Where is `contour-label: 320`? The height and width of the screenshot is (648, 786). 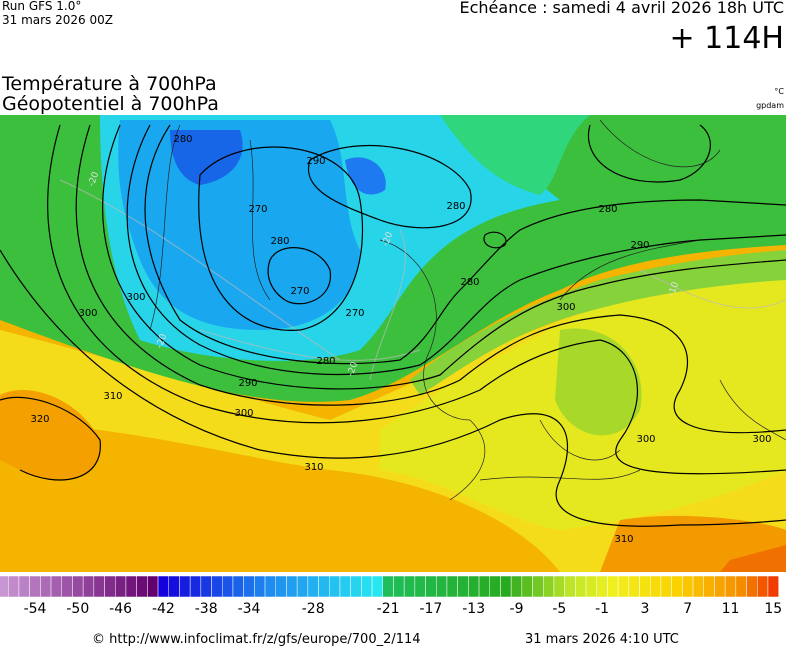 contour-label: 320 is located at coordinates (39, 419).